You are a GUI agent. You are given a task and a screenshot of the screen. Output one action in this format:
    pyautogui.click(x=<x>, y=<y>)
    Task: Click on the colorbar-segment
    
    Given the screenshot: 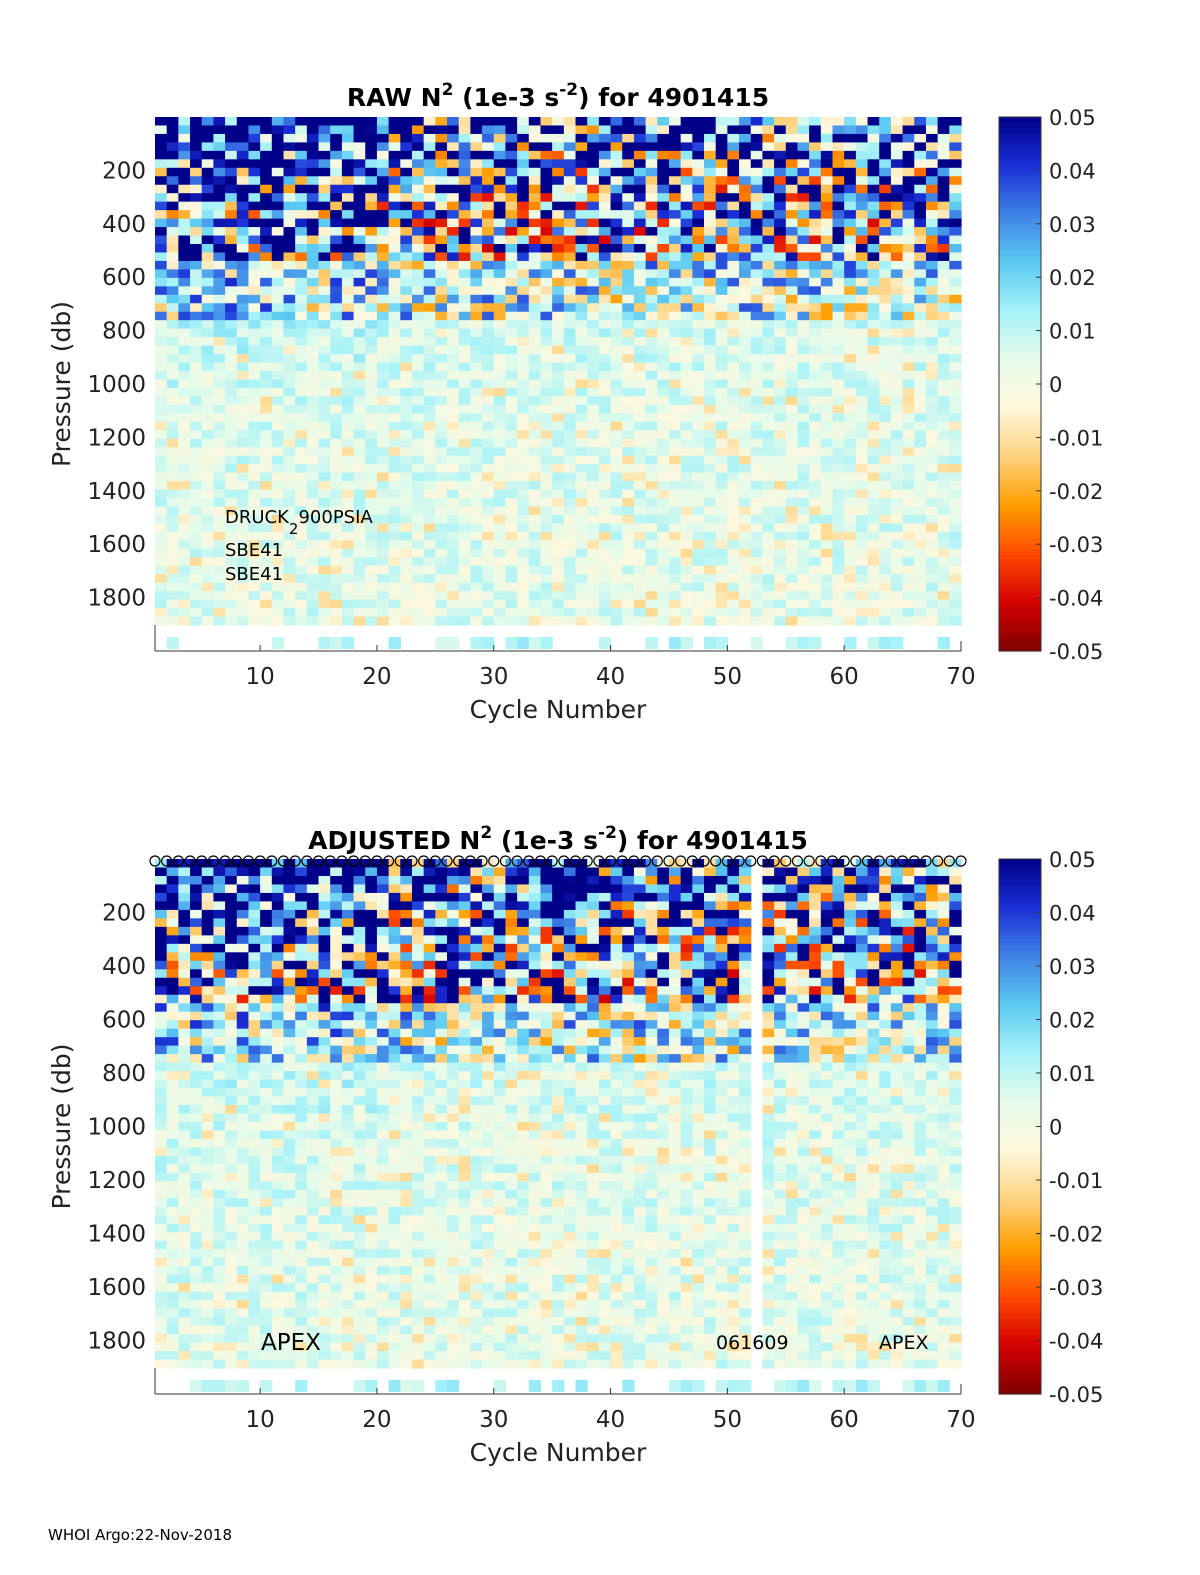 What is the action you would take?
    pyautogui.click(x=1020, y=584)
    